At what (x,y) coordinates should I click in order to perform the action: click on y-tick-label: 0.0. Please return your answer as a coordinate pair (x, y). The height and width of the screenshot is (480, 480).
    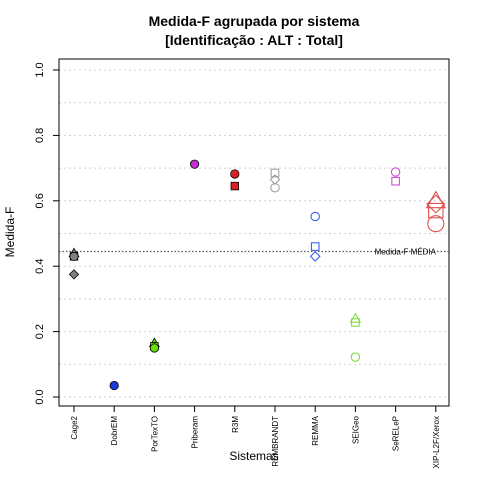
    Looking at the image, I should click on (40, 396).